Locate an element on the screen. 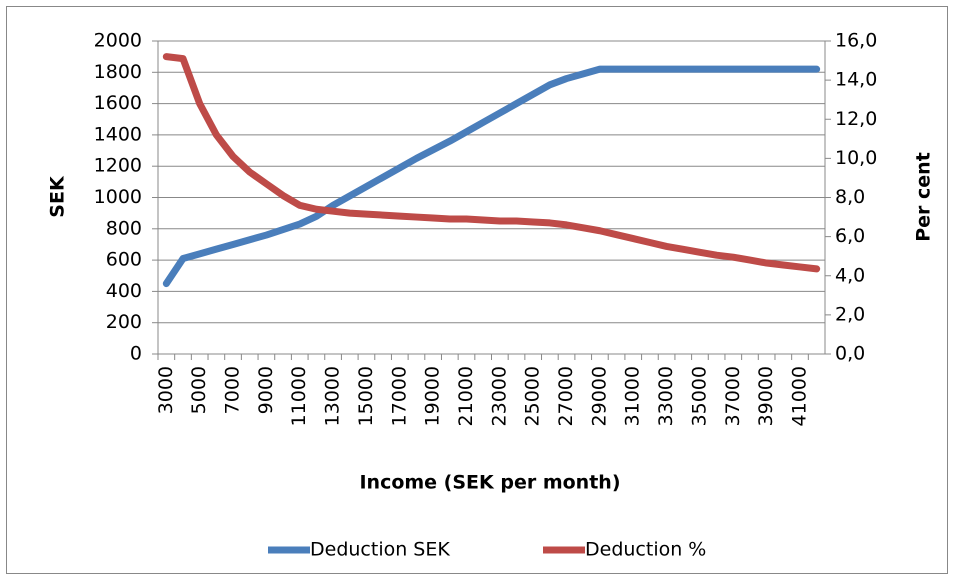  y2-tick-label: 4,0 is located at coordinates (850, 275).